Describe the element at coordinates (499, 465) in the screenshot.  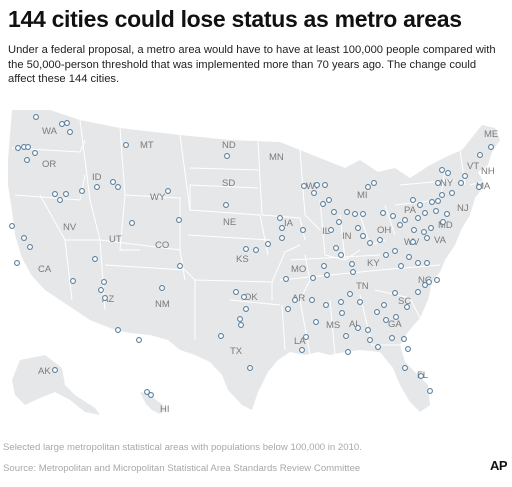
I see `ap-logo: AP` at that location.